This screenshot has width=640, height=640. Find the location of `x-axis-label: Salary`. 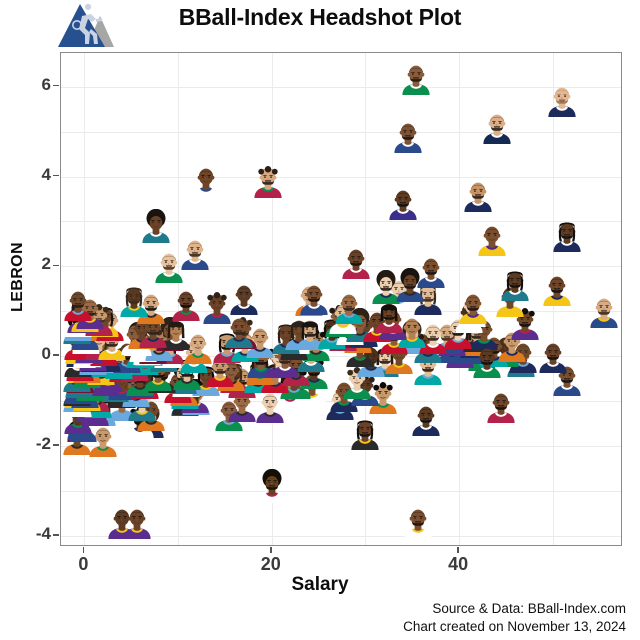

x-axis-label: Salary is located at coordinates (320, 584).